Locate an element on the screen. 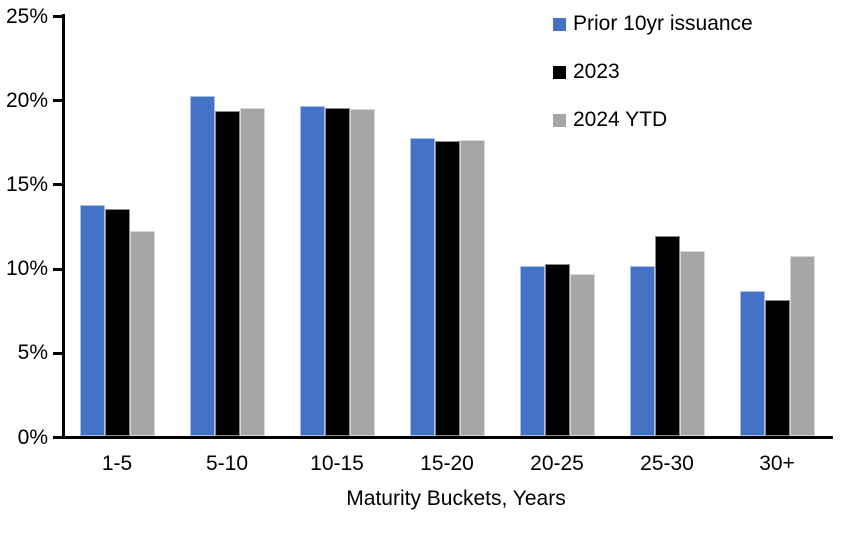 Image resolution: width=852 pixels, height=534 pixels. x-tick-label: 5-10 is located at coordinates (227, 463).